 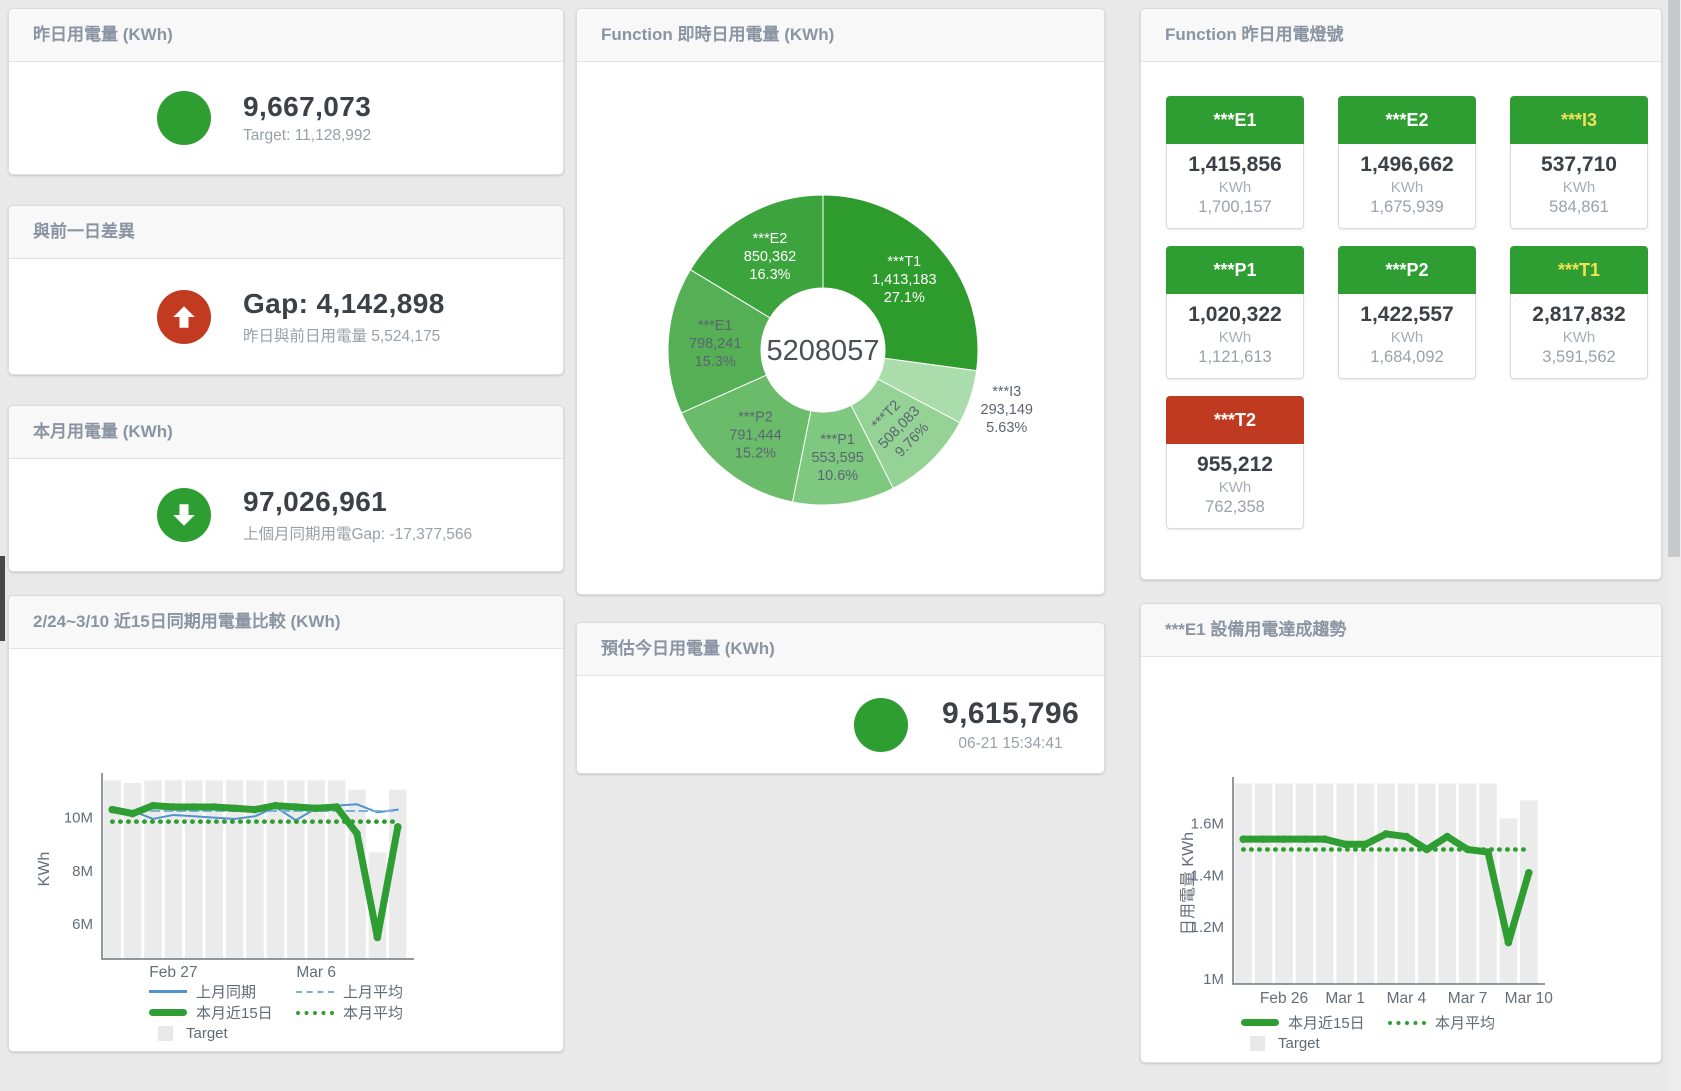 I want to click on tile-target: 1,700,157, so click(x=1235, y=207).